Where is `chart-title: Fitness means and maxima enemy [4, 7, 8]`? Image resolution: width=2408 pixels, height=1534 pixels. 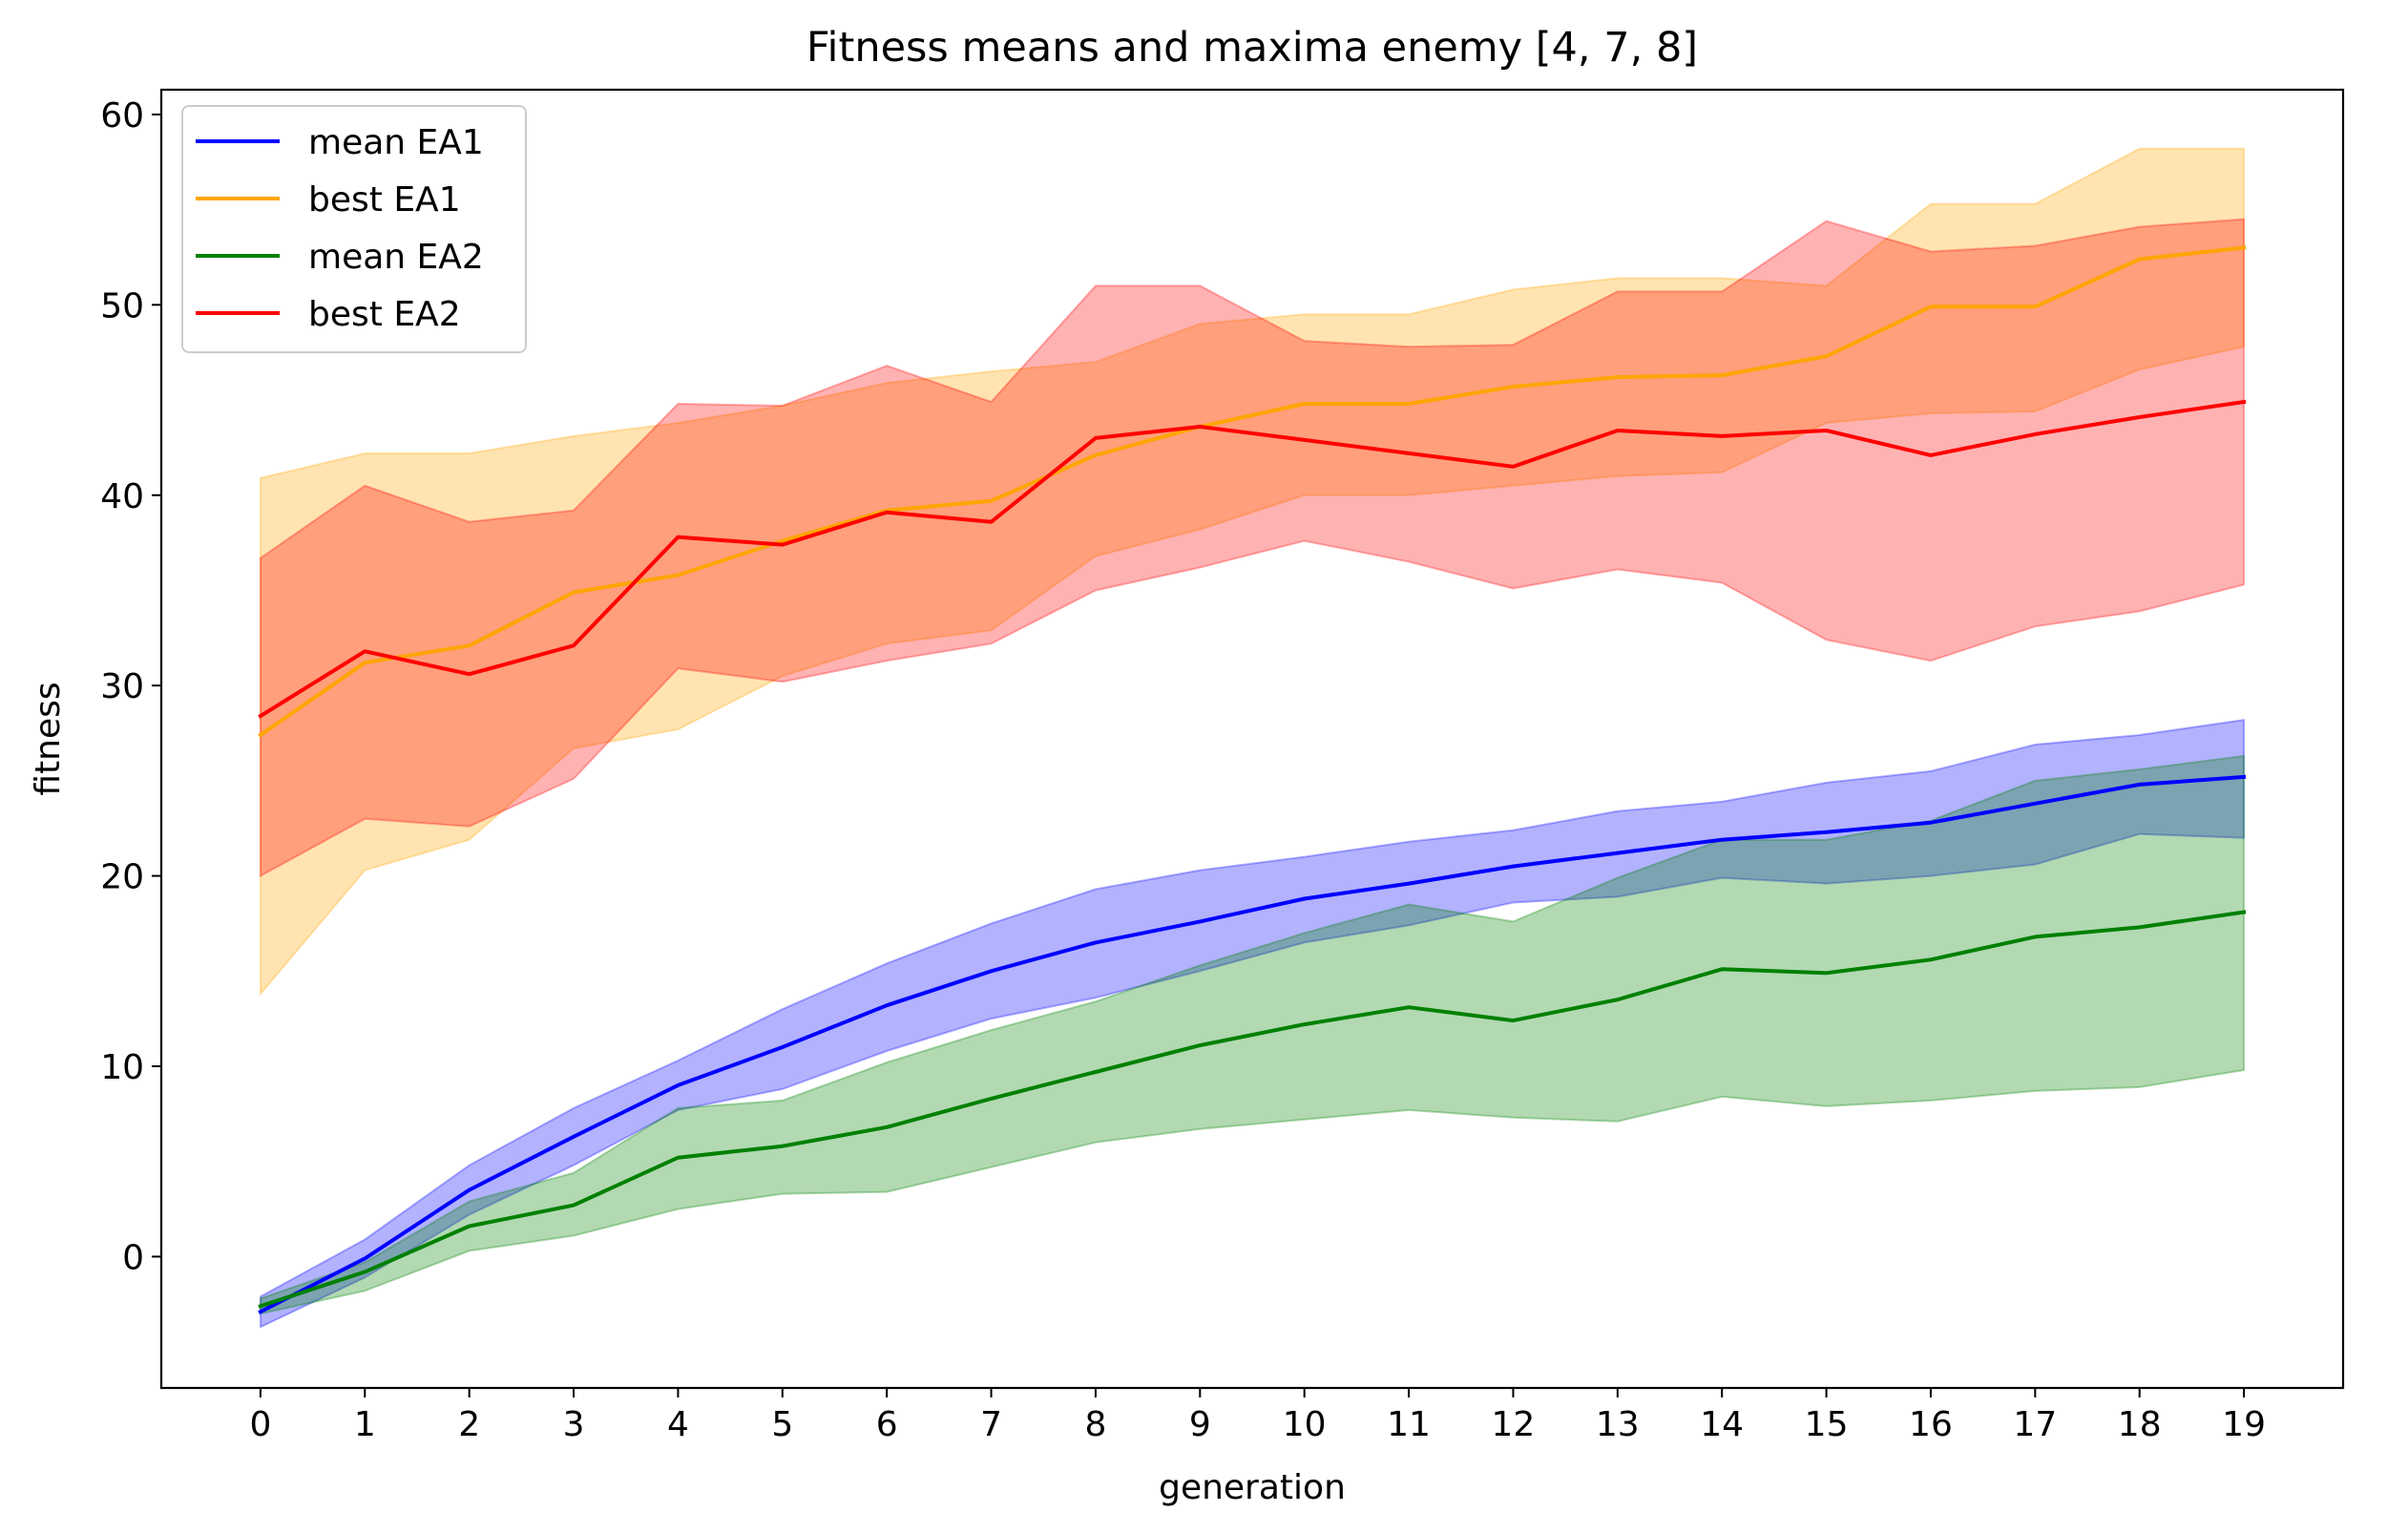 chart-title: Fitness means and maxima enemy [4, 7, 8] is located at coordinates (1252, 48).